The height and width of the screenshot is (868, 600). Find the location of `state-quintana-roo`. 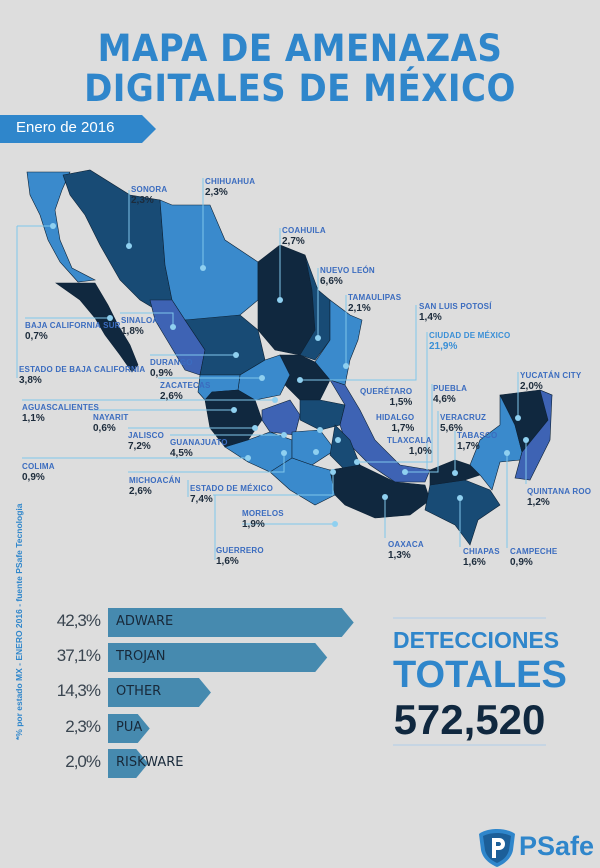

state-quintana-roo is located at coordinates (533, 435).